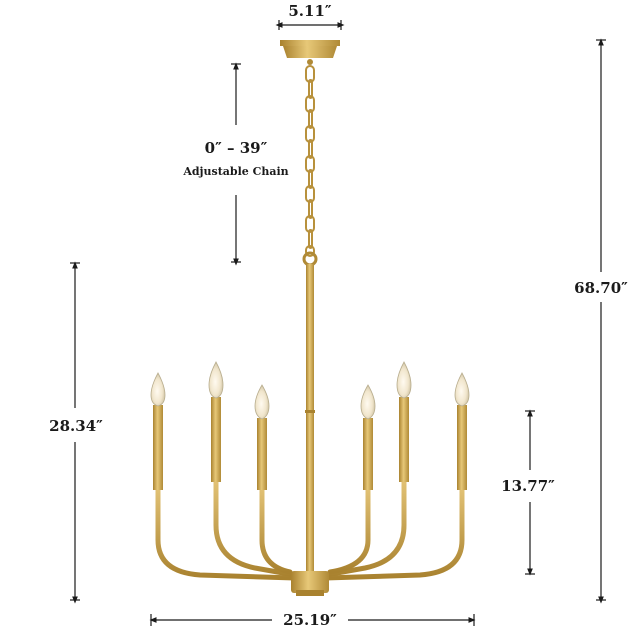 This screenshot has width=640, height=640. What do you see at coordinates (235, 171) in the screenshot?
I see `chain-note-label: Adjustable Chain` at bounding box center [235, 171].